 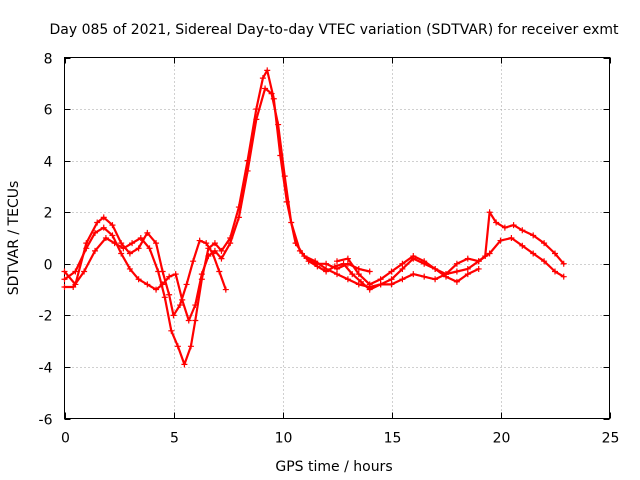 I want to click on x-axis-label: GPS time / hours, so click(x=333, y=467).